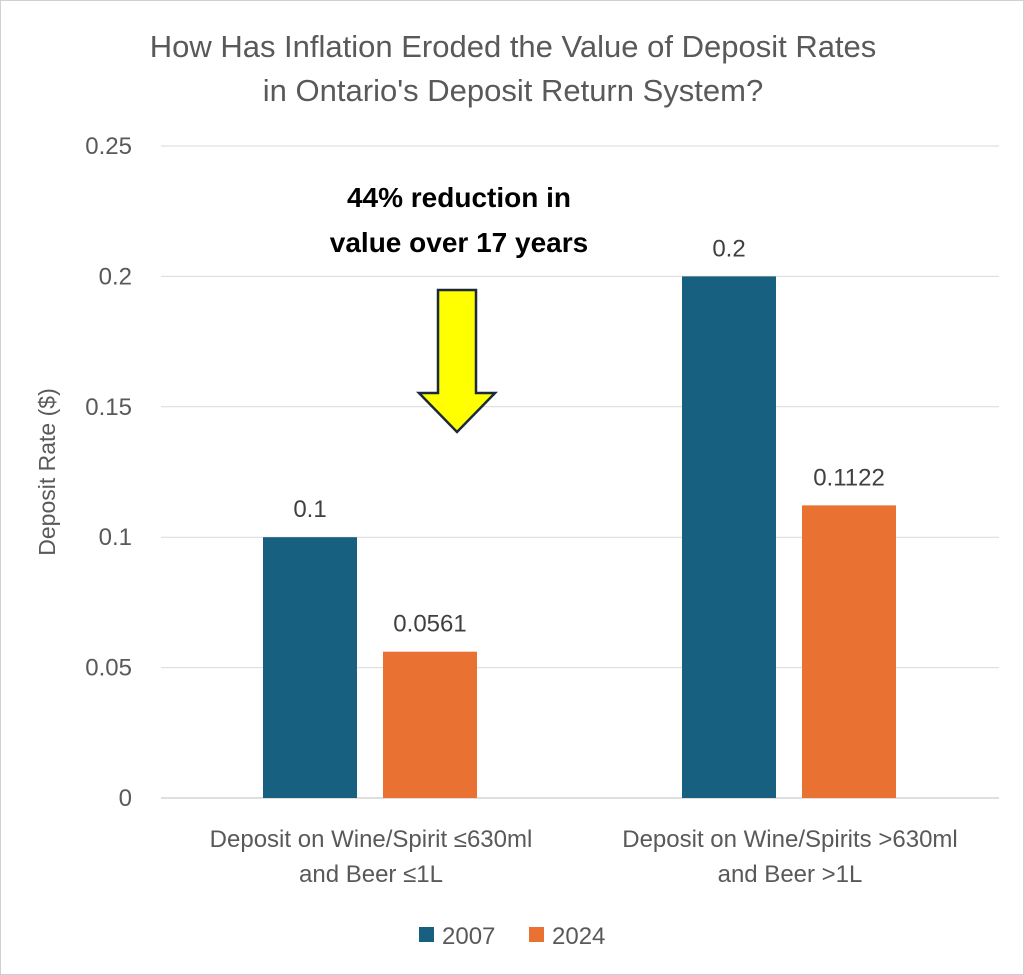  Describe the element at coordinates (108, 668) in the screenshot. I see `y-tick-label: 0.05` at that location.